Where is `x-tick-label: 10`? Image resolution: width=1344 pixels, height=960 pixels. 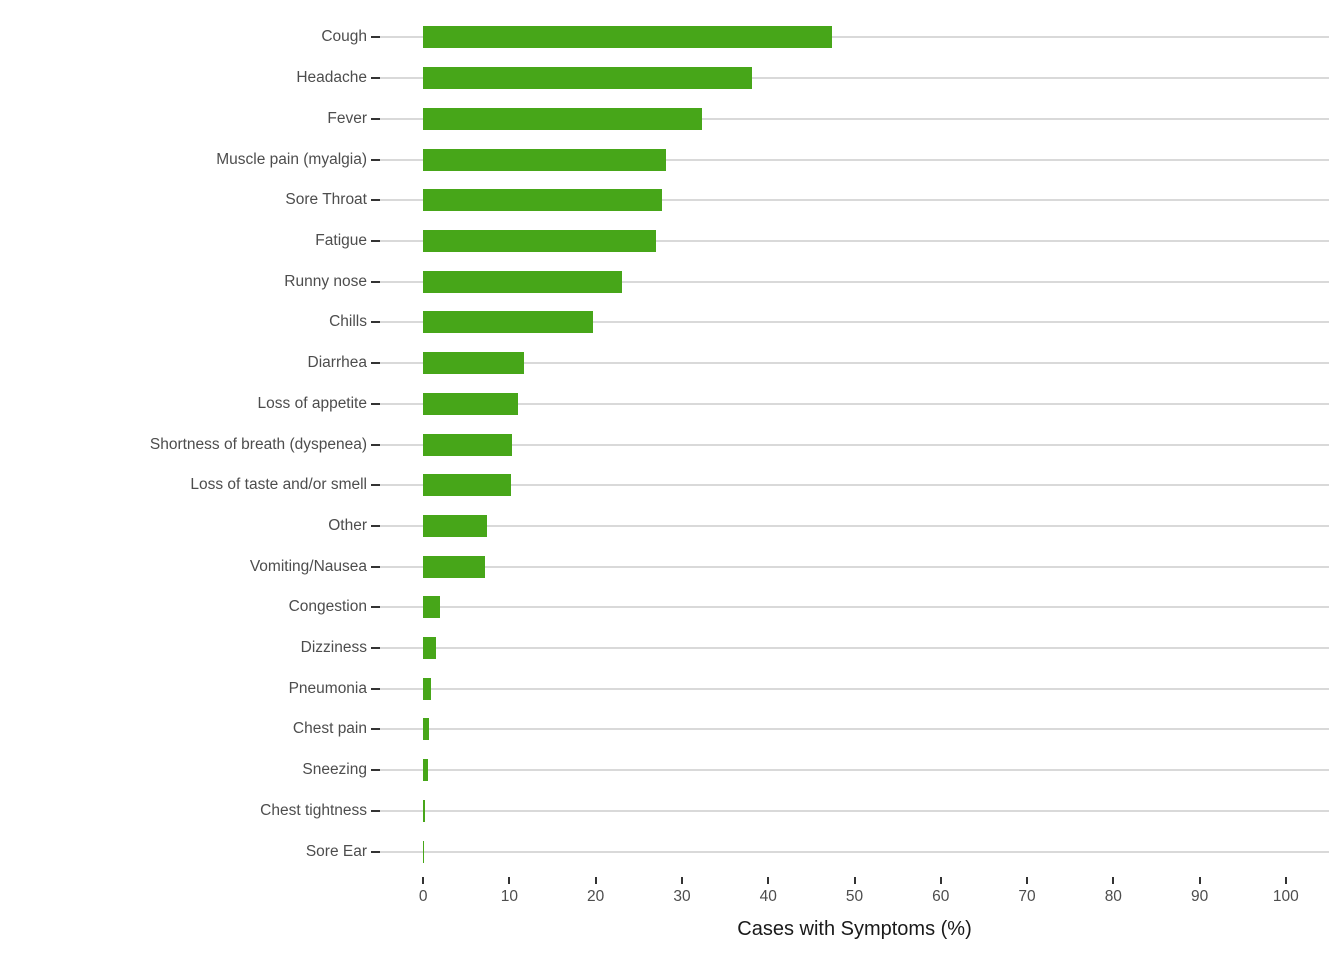 x-tick-label: 10 is located at coordinates (509, 896).